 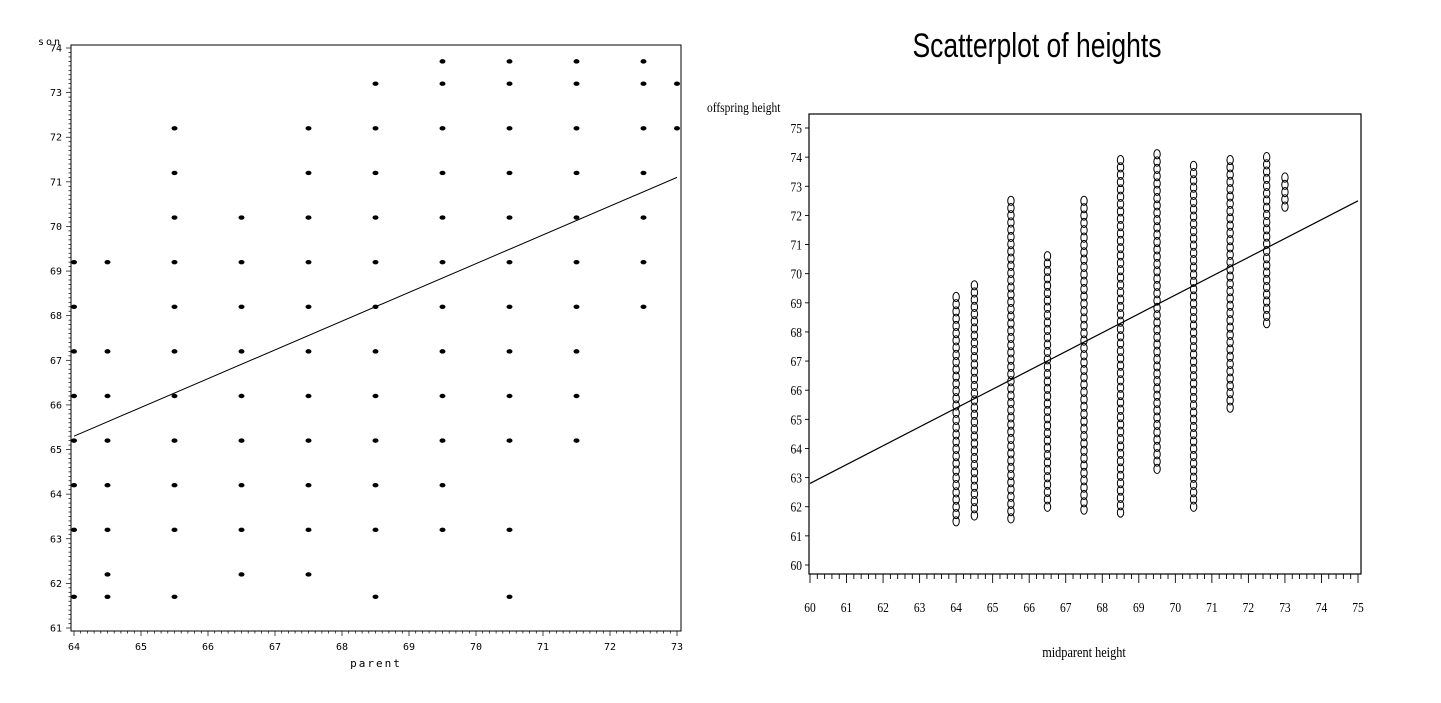 What do you see at coordinates (809, 607) in the screenshot?
I see `right-x-tick-label: 60` at bounding box center [809, 607].